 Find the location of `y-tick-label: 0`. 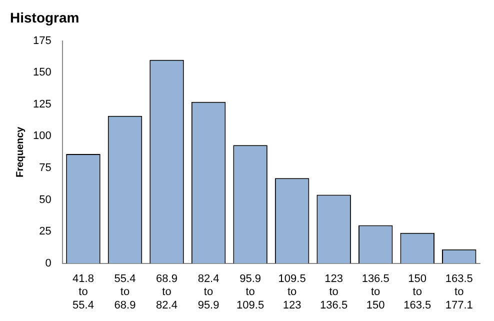

y-tick-label: 0 is located at coordinates (48, 263).